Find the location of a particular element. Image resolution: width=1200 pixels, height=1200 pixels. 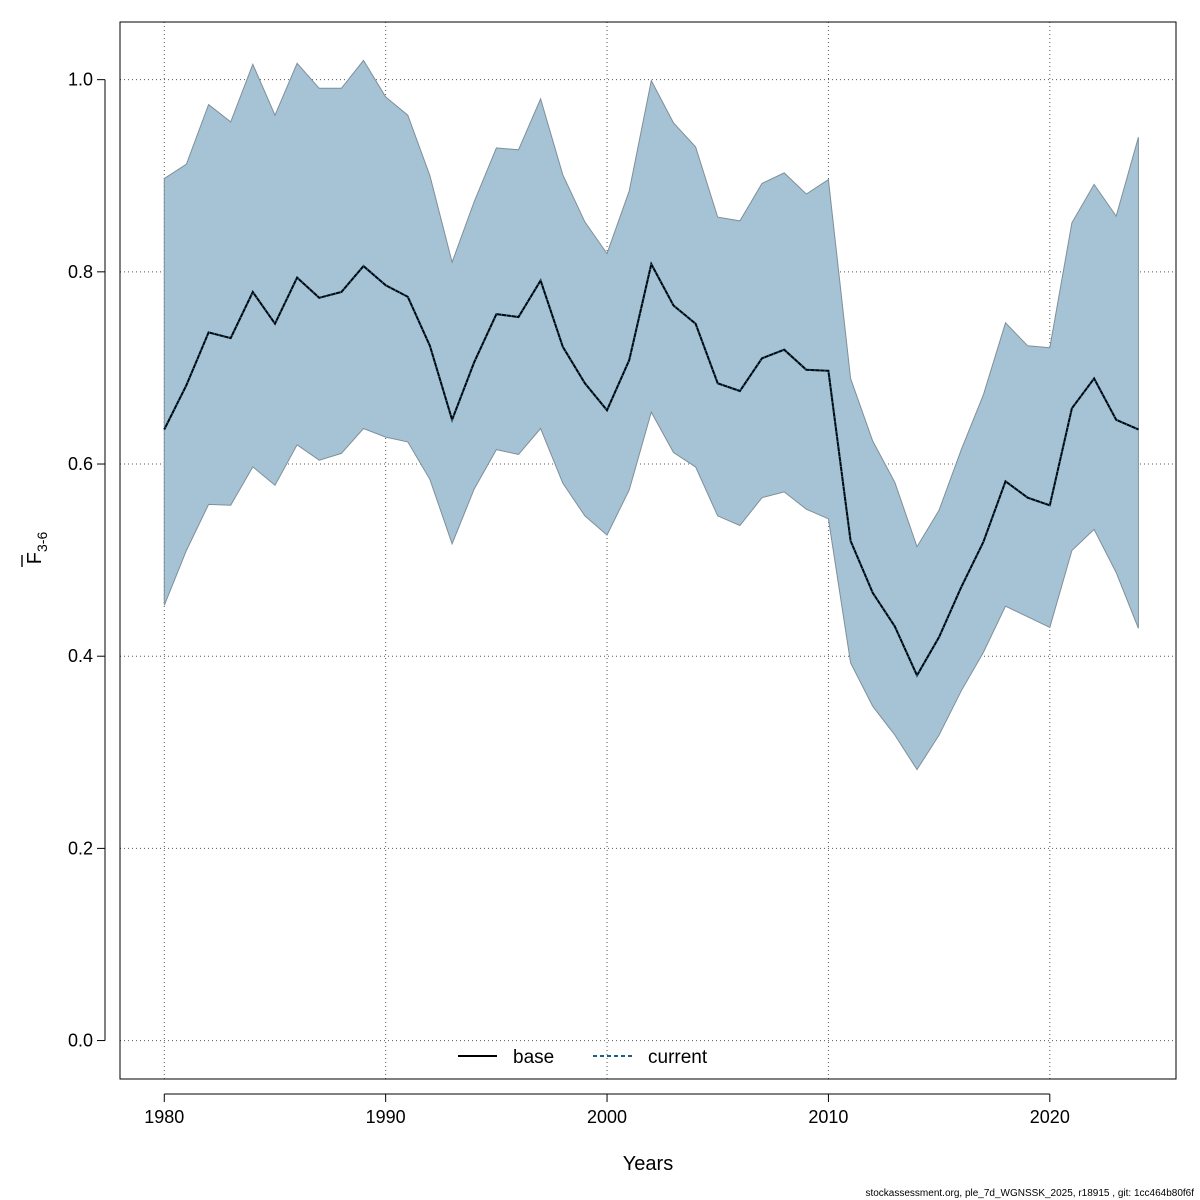

legend-base-label: base is located at coordinates (533, 1057).